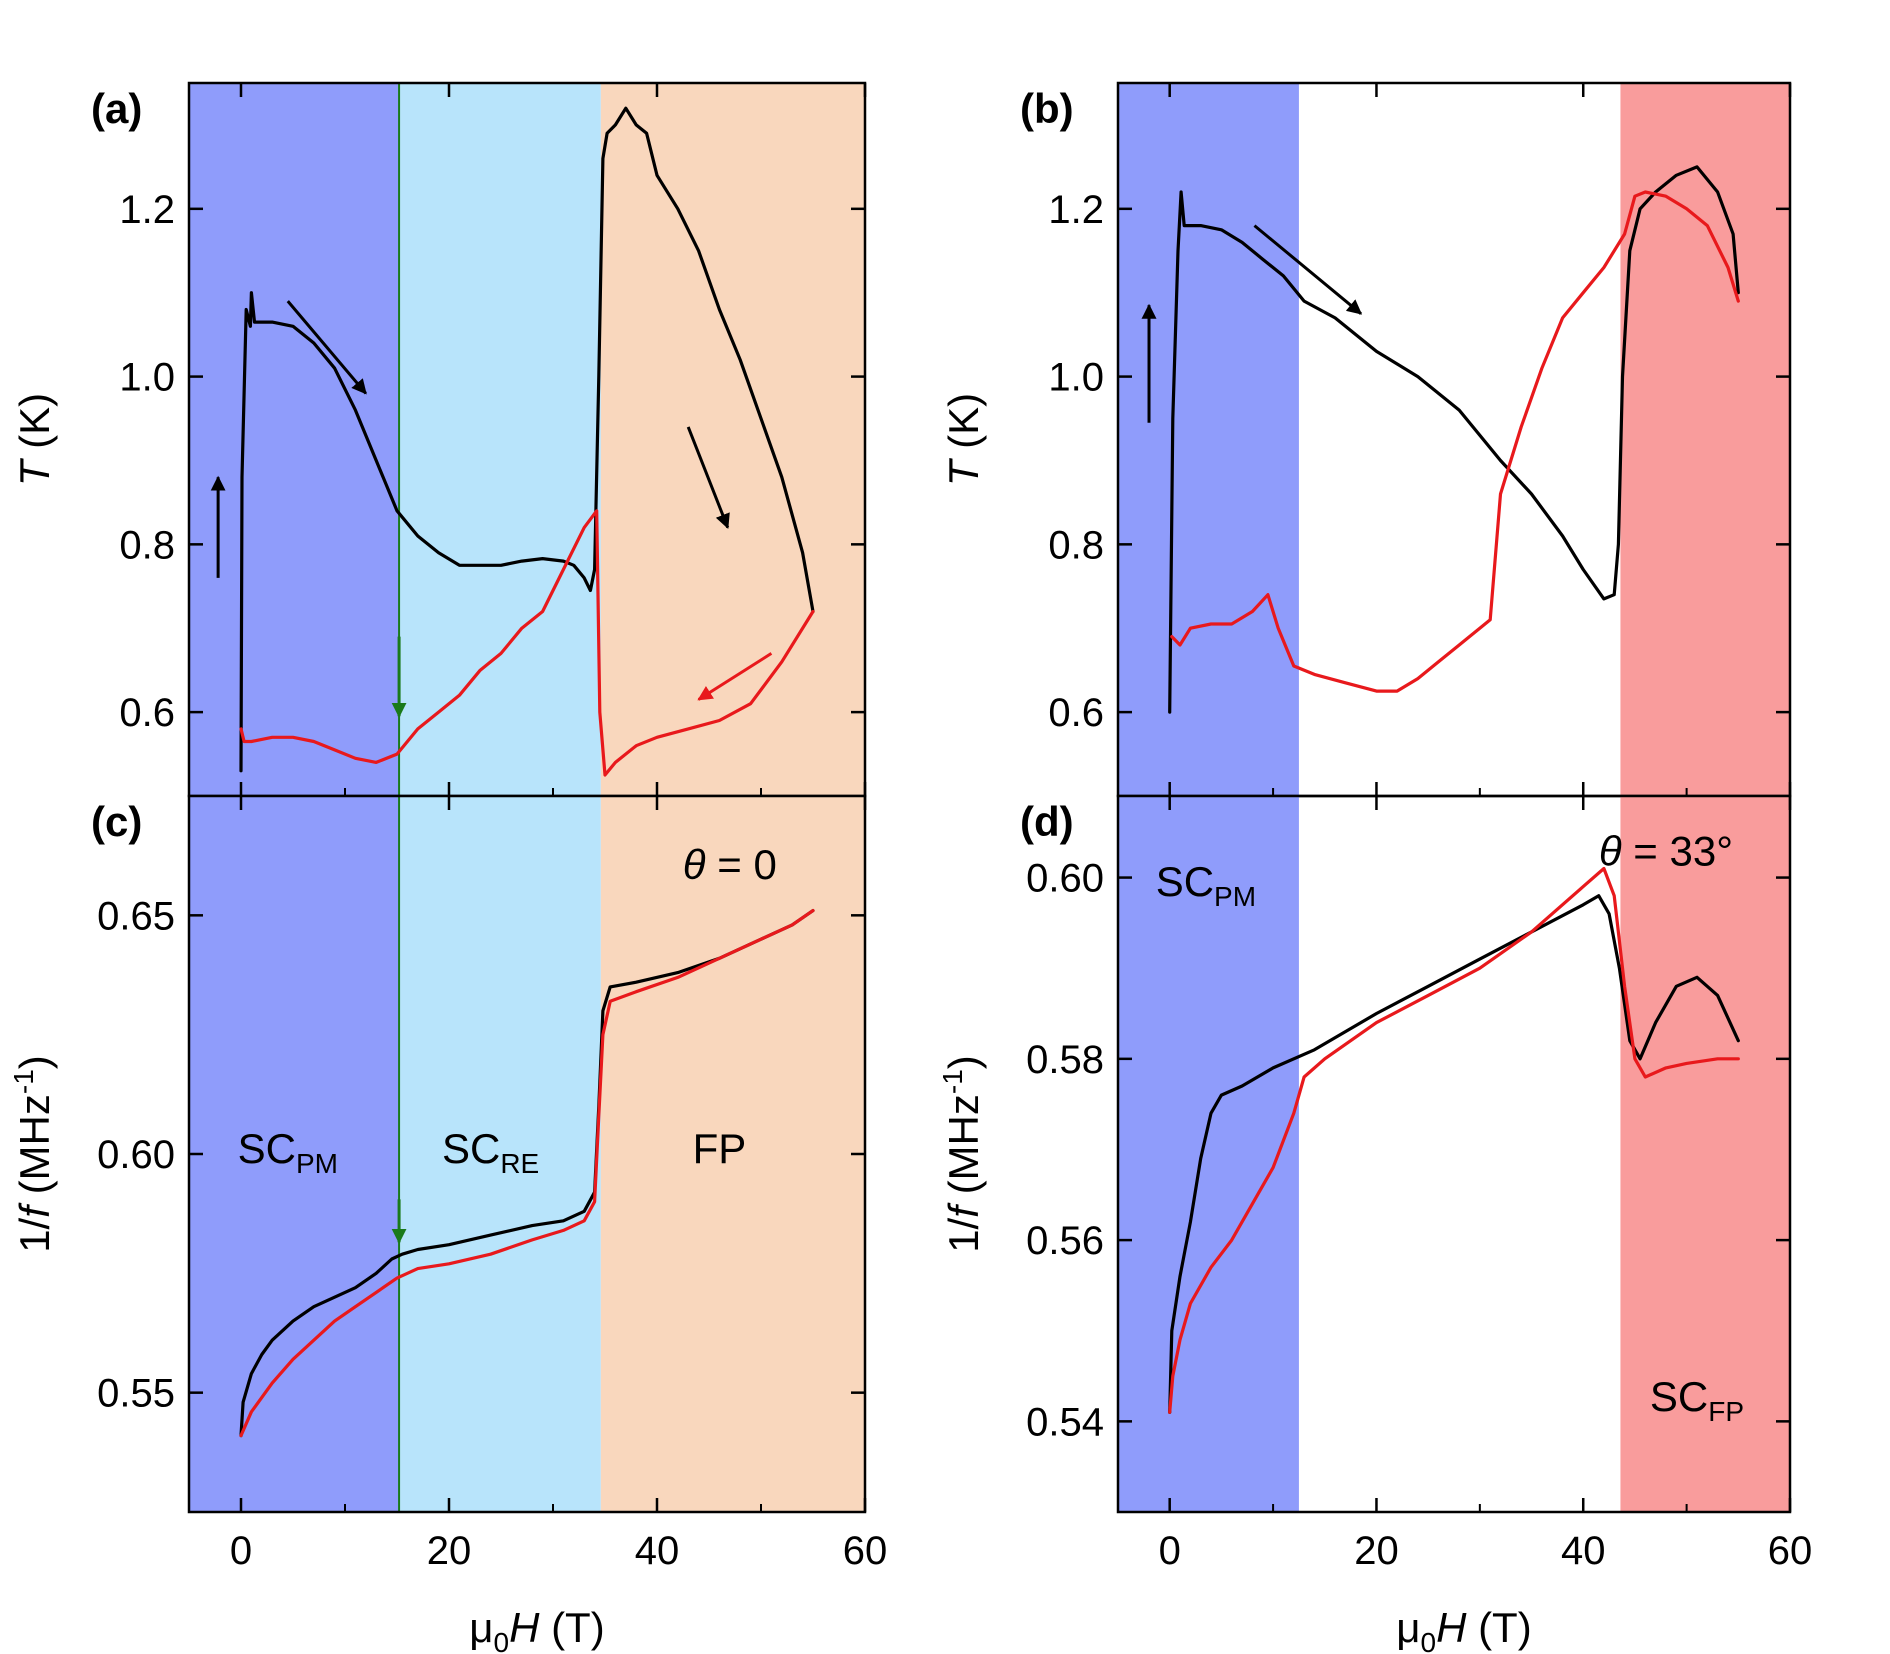 The image size is (1890, 1654). I want to click on xtick-label-c-2: 40, so click(657, 1551).